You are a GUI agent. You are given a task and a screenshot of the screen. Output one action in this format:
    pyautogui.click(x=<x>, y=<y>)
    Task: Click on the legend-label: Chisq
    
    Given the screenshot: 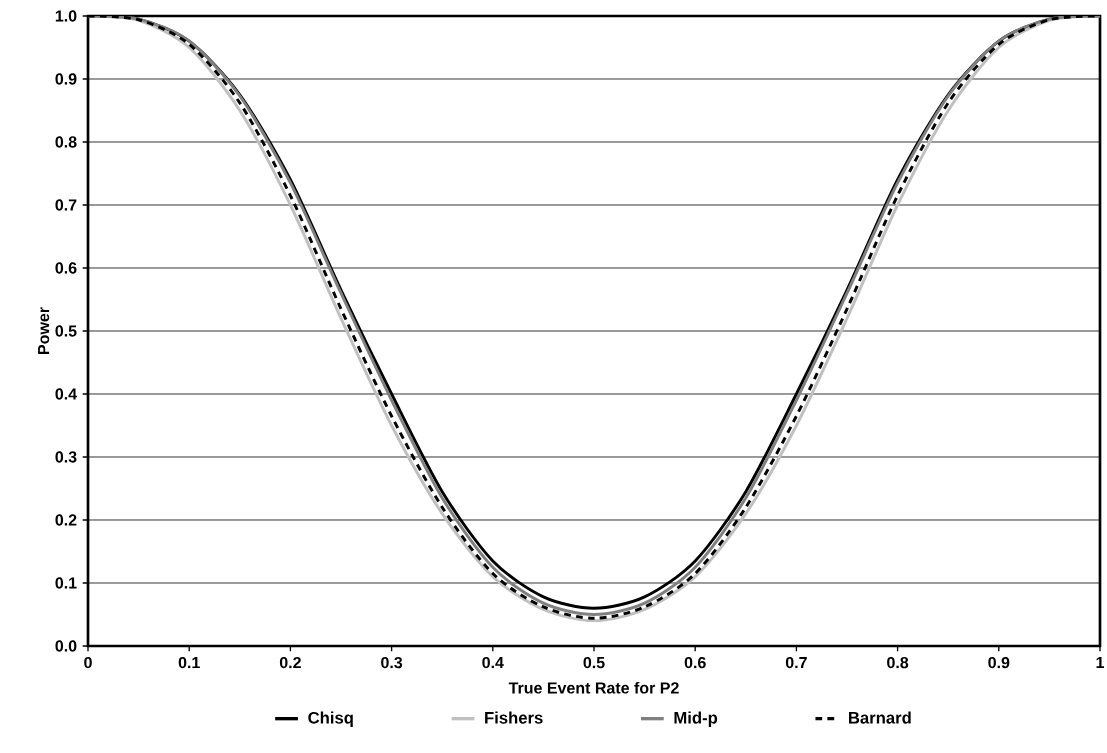 What is the action you would take?
    pyautogui.click(x=330, y=719)
    